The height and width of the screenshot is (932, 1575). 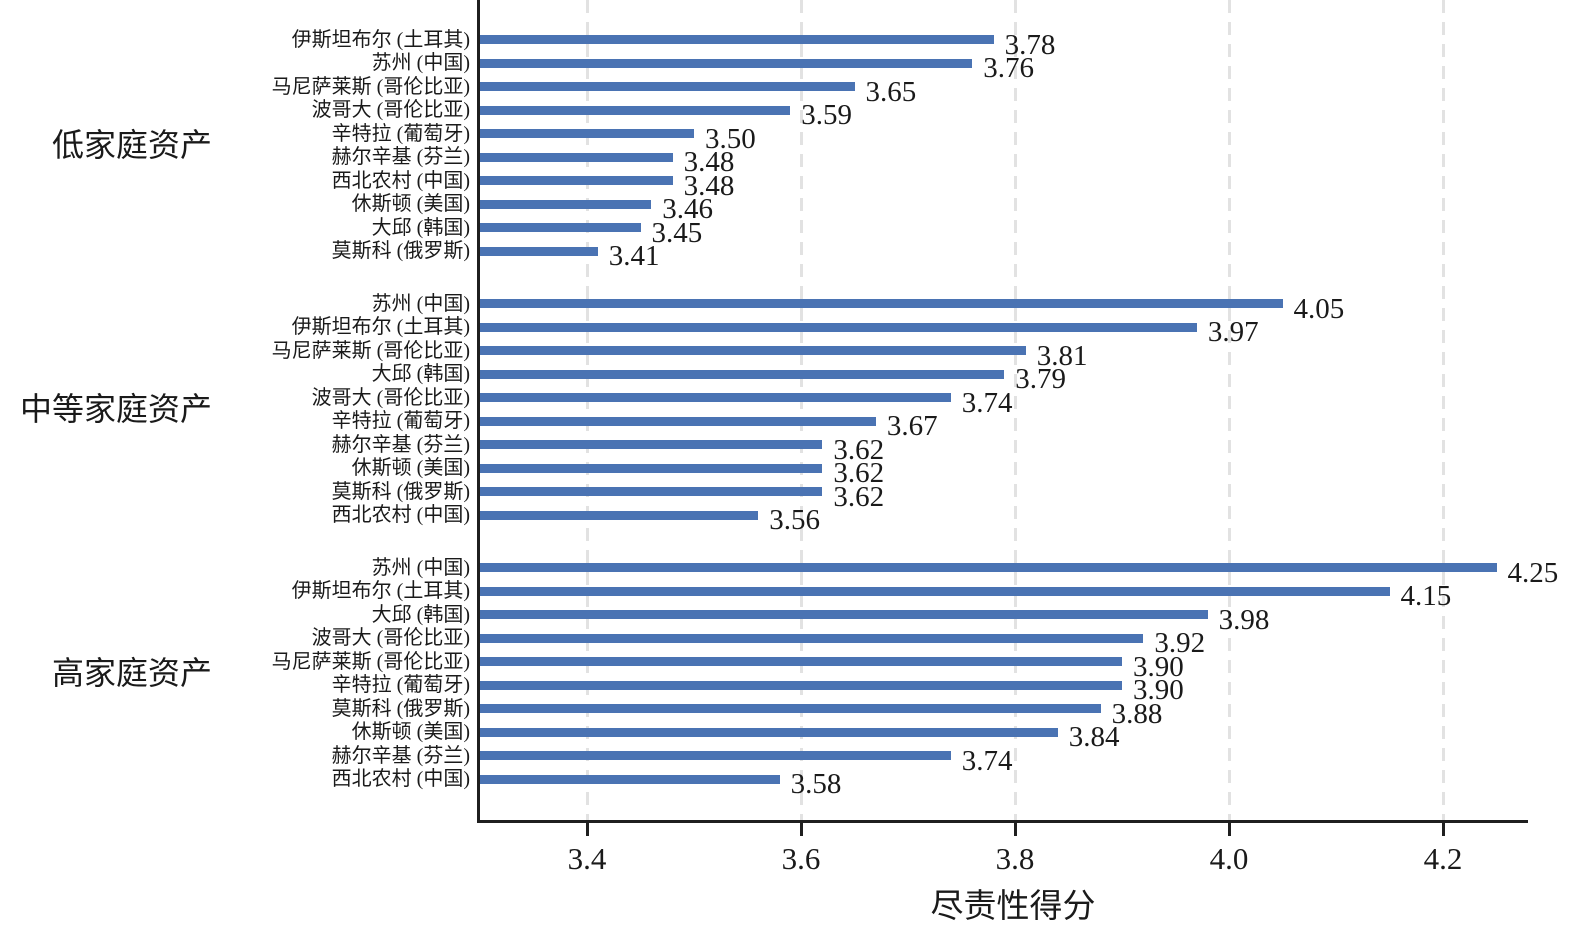 I want to click on bar-value-label: 3.58, so click(x=816, y=784).